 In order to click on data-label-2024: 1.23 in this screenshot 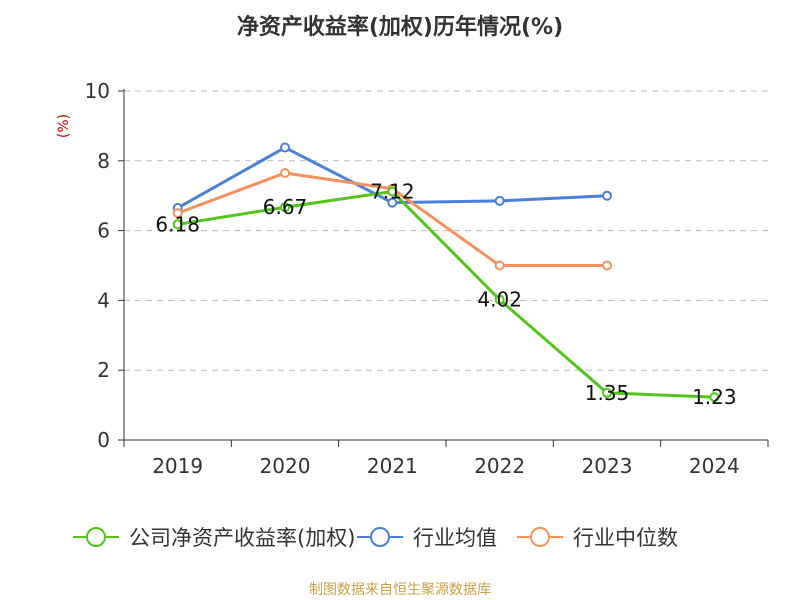, I will do `click(714, 397)`.